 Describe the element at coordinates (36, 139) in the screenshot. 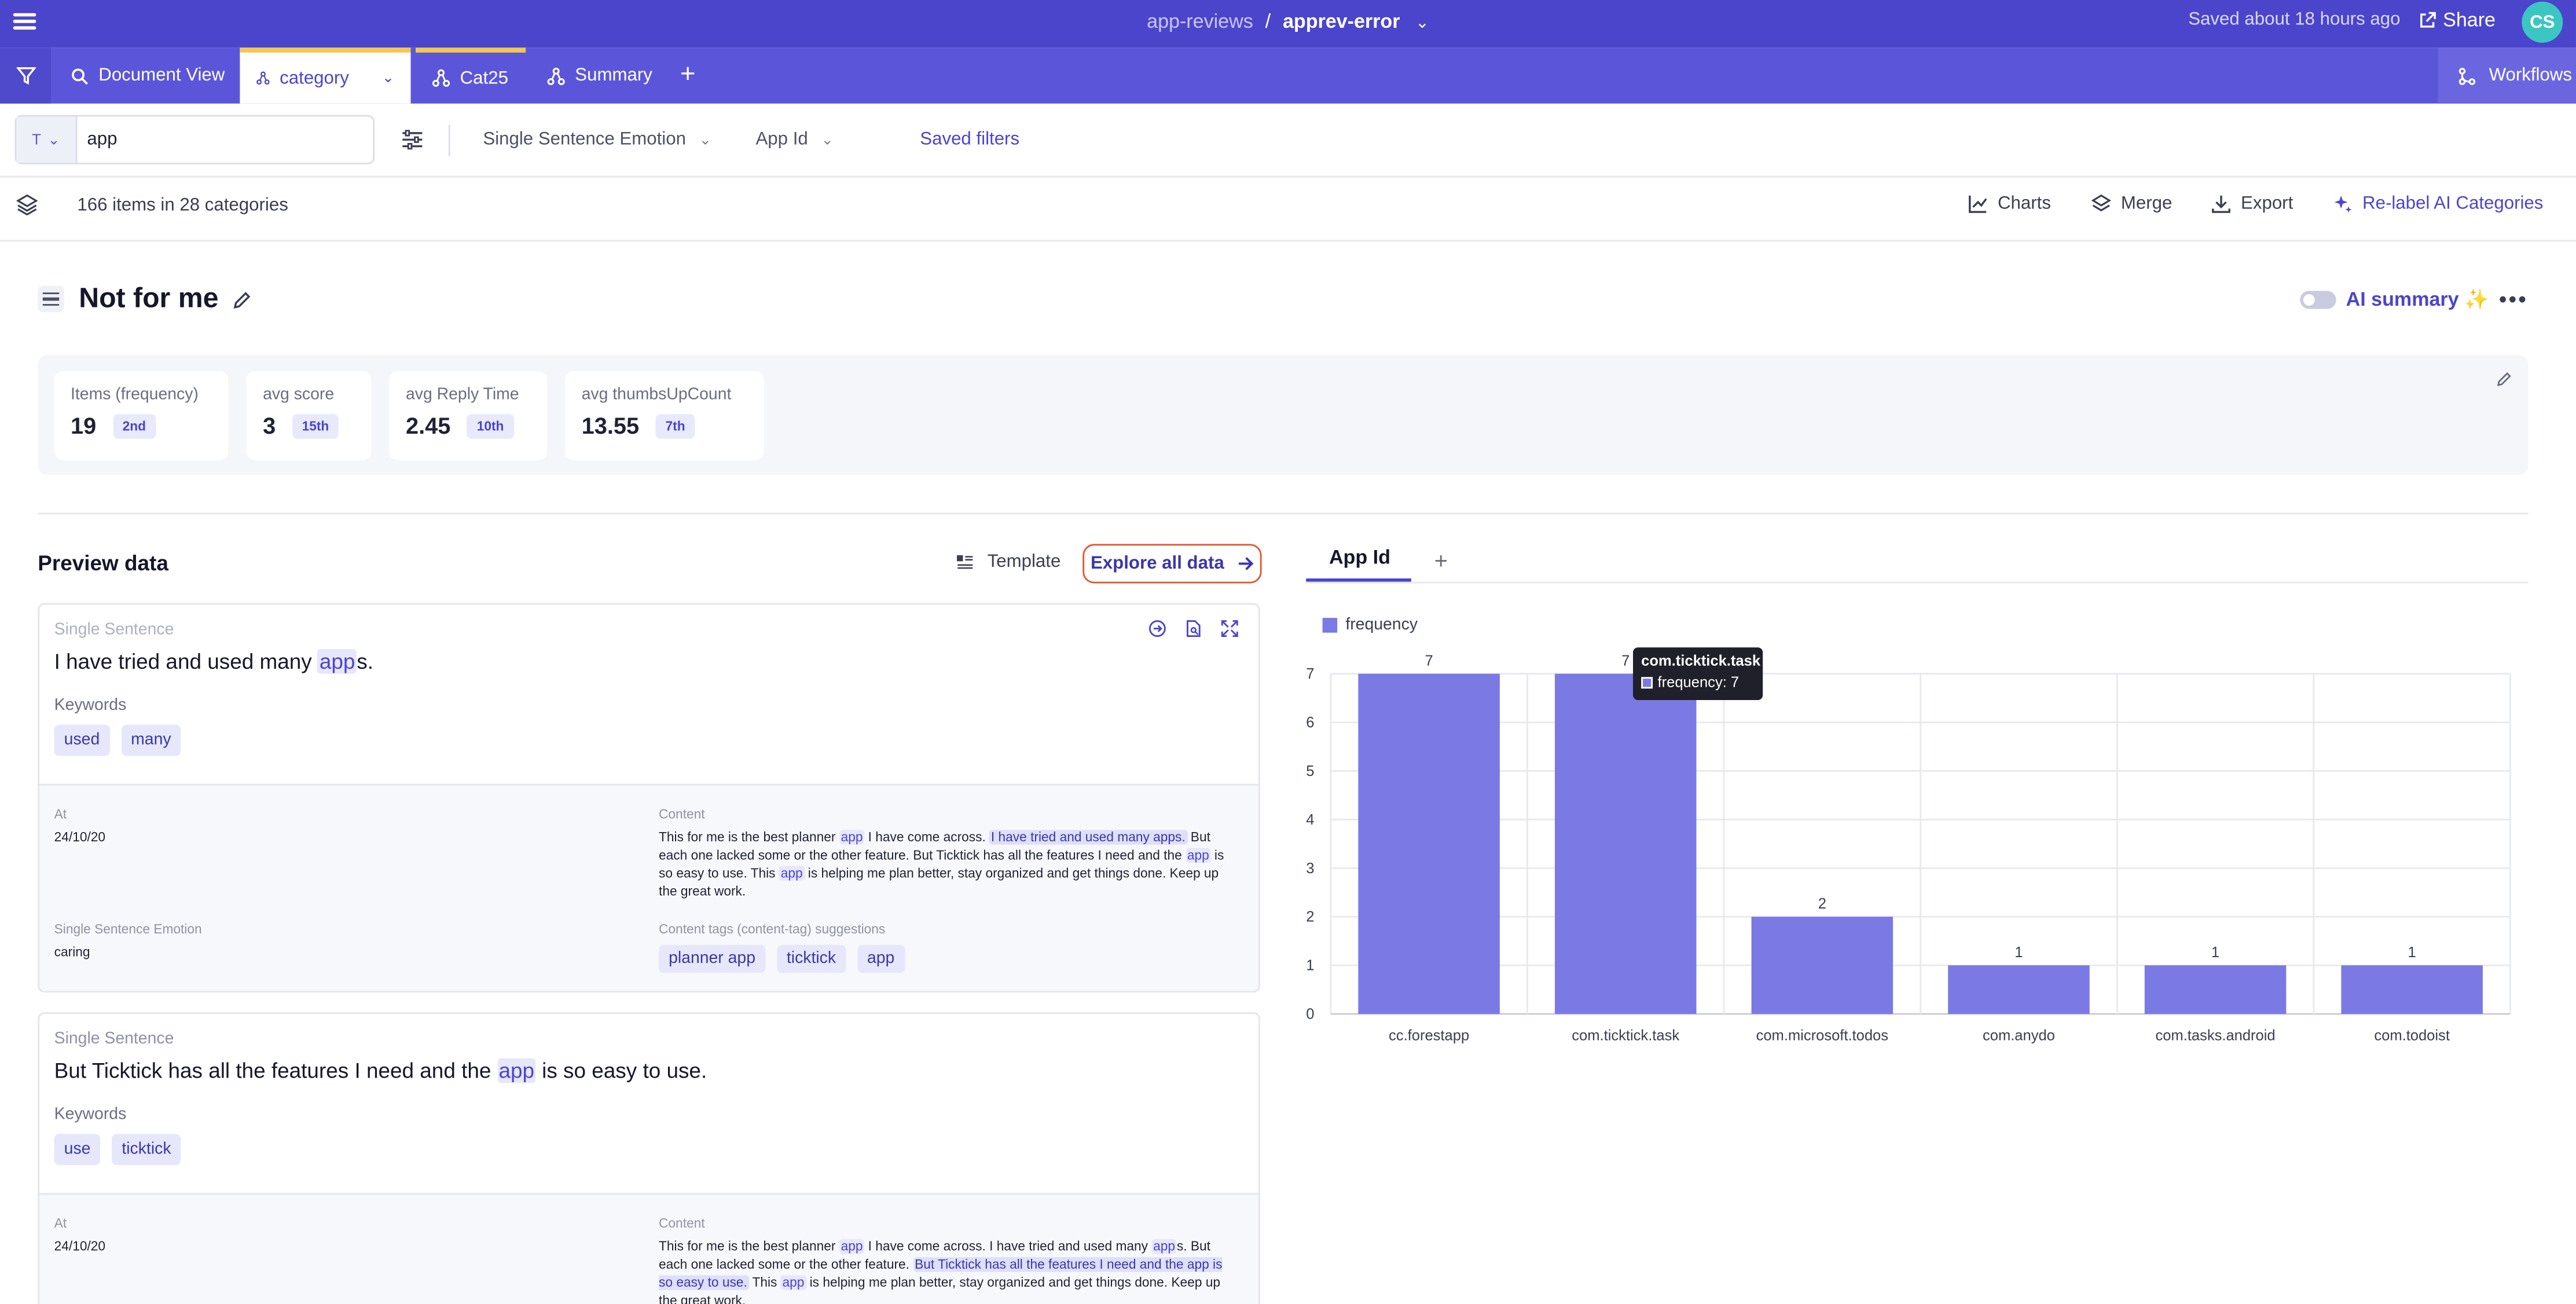

I see `field-type-label: T` at that location.